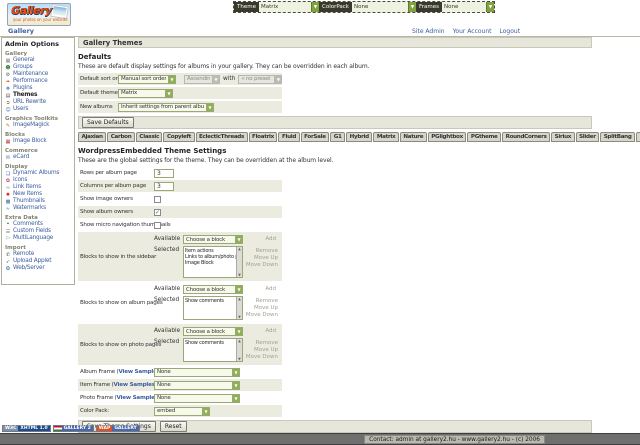  Describe the element at coordinates (213, 331) in the screenshot. I see `photo-block-select: Choose a block ▼` at that location.